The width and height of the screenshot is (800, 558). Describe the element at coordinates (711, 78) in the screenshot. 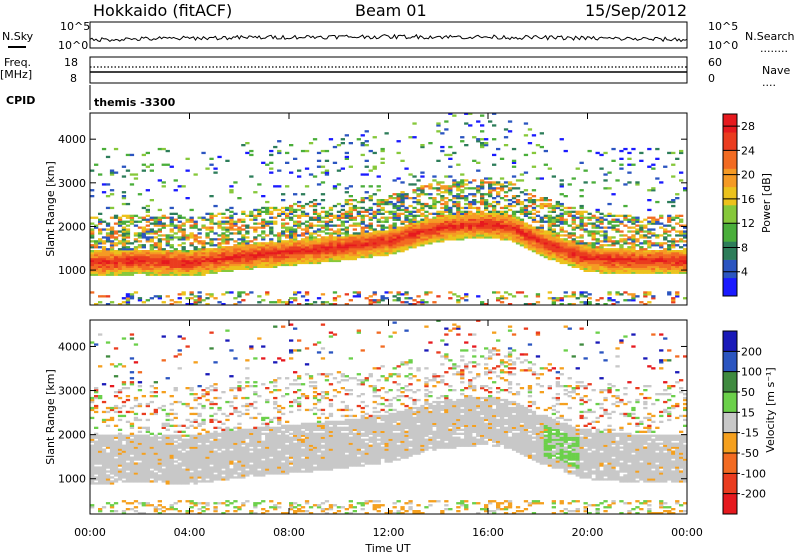

I see `nave-tick-bottom: 0` at that location.